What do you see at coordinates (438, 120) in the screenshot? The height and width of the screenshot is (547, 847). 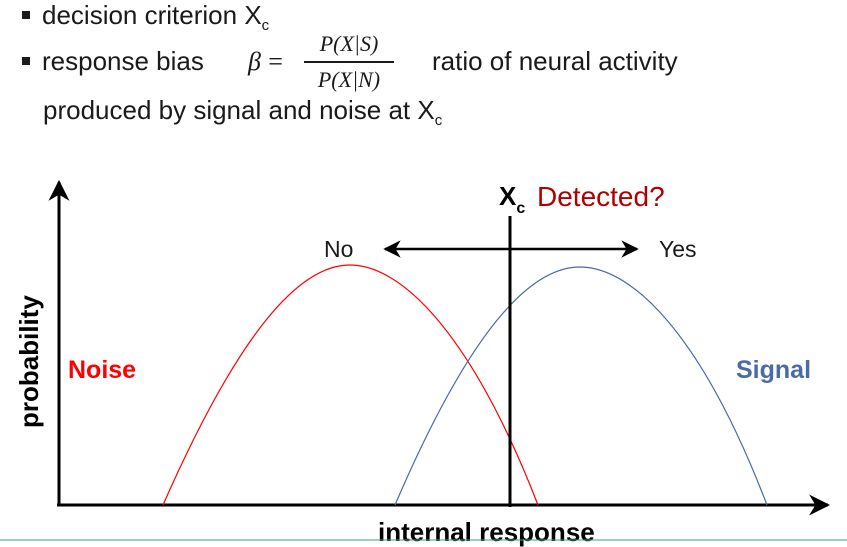 I see `produced-subscript: c` at bounding box center [438, 120].